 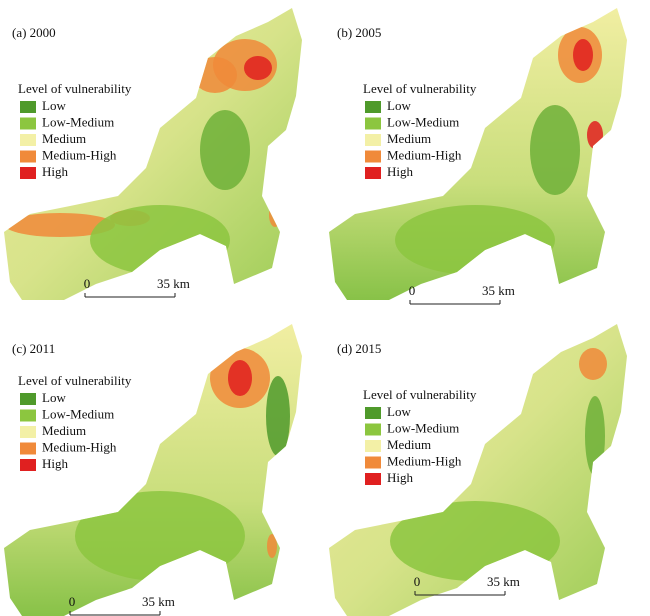 I want to click on hotspots, so click(x=182, y=464).